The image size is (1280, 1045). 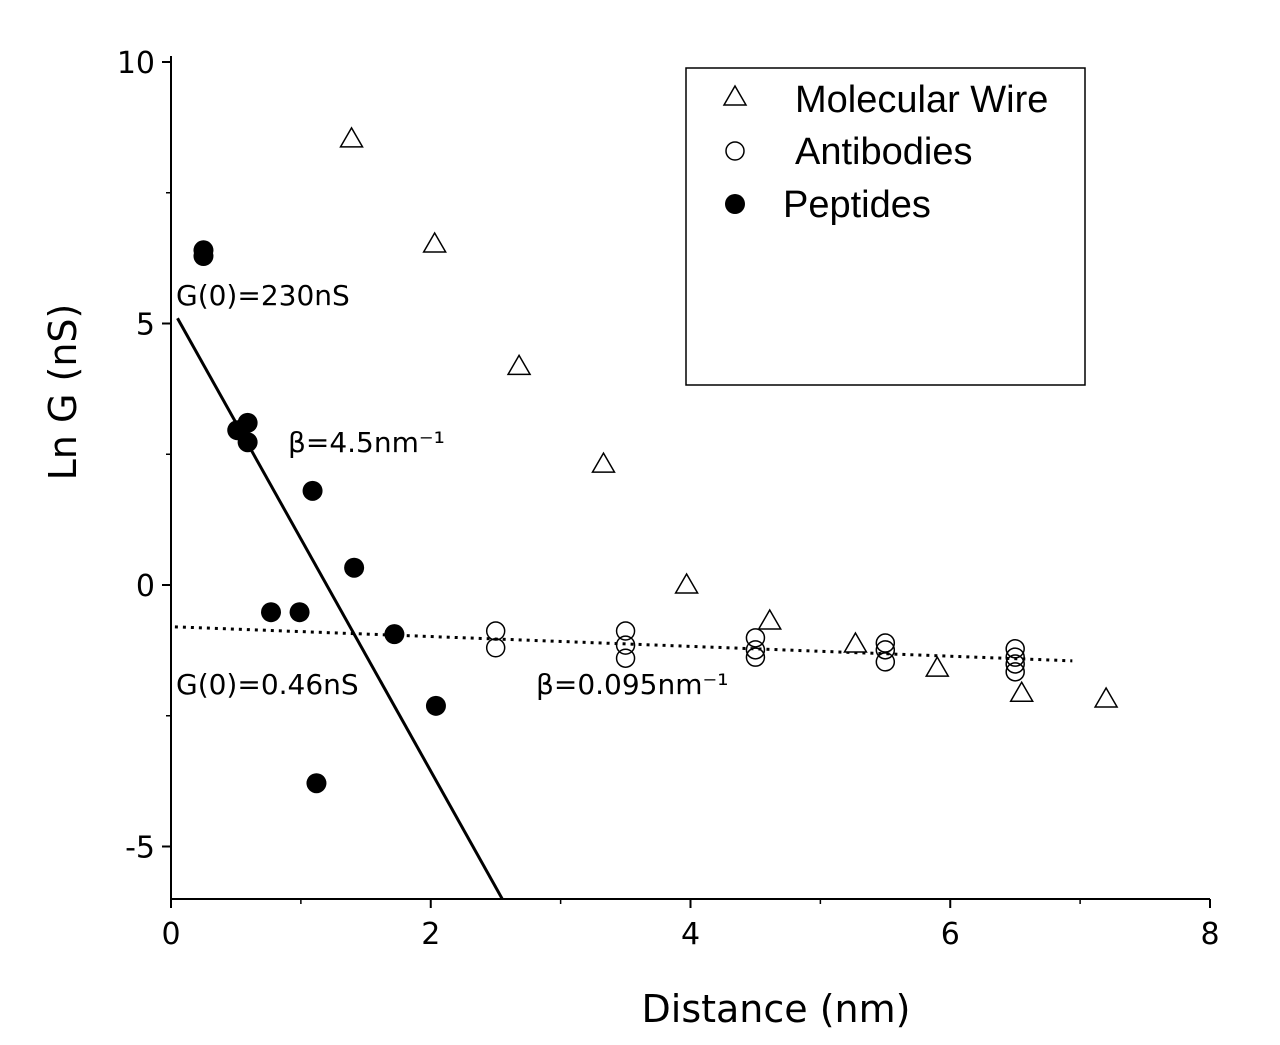 I want to click on x-tick-label: 2, so click(x=430, y=934).